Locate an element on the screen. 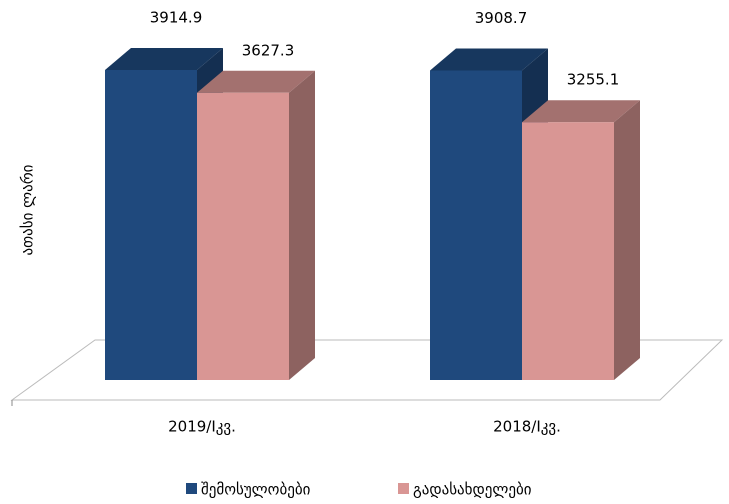 The image size is (729, 504). data-label: 3908.7 is located at coordinates (501, 18).